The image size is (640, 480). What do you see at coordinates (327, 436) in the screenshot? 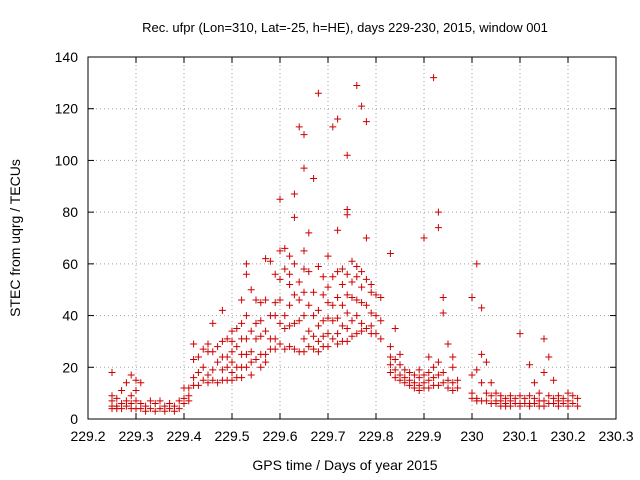
I see `x-tick-label: 229.7` at bounding box center [327, 436].